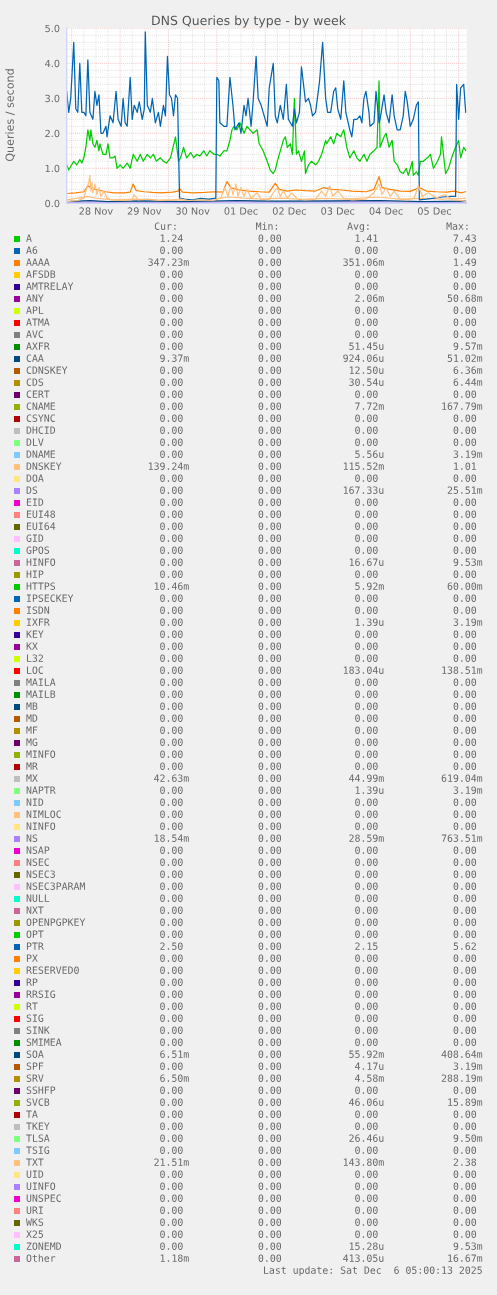 The height and width of the screenshot is (1295, 497). What do you see at coordinates (32, 706) in the screenshot?
I see `legend-label: MB` at bounding box center [32, 706].